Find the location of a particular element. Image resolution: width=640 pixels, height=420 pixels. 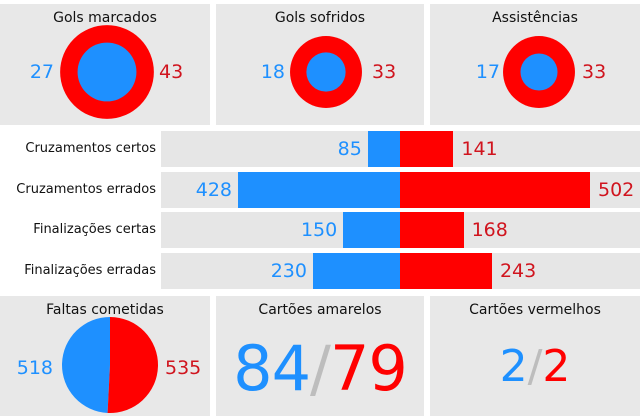

panel-title: Assistências is located at coordinates (535, 18).